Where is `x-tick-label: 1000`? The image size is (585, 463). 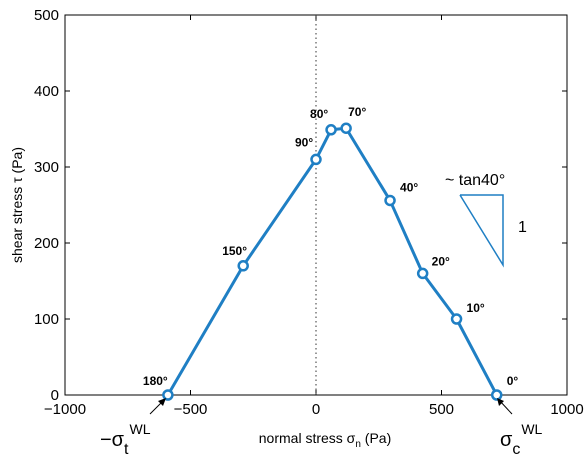 x-tick-label: 1000 is located at coordinates (566, 409).